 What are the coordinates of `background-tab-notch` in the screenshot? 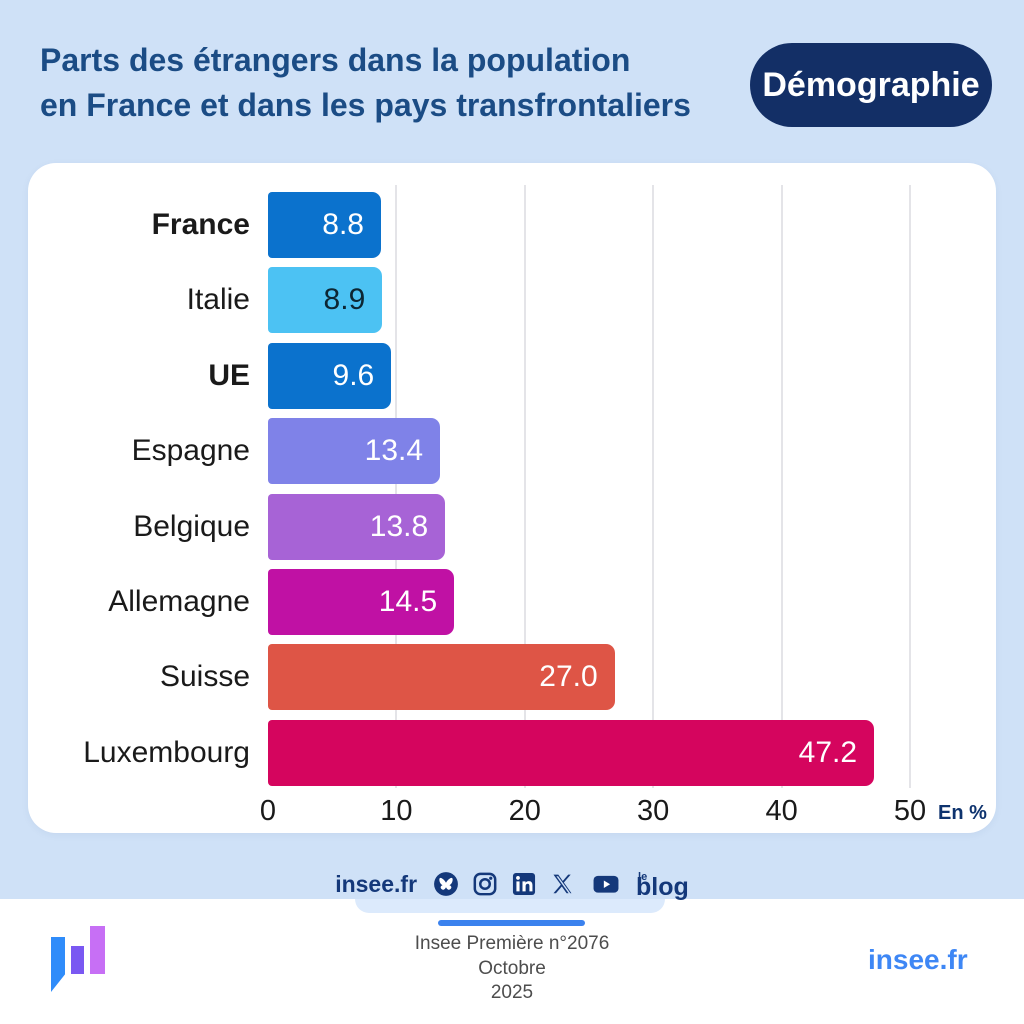 It's located at (510, 906).